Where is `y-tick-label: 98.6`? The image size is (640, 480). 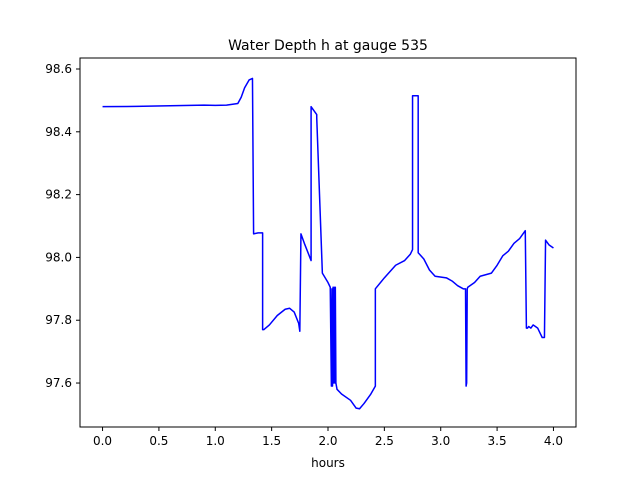 y-tick-label: 98.6 is located at coordinates (58, 69).